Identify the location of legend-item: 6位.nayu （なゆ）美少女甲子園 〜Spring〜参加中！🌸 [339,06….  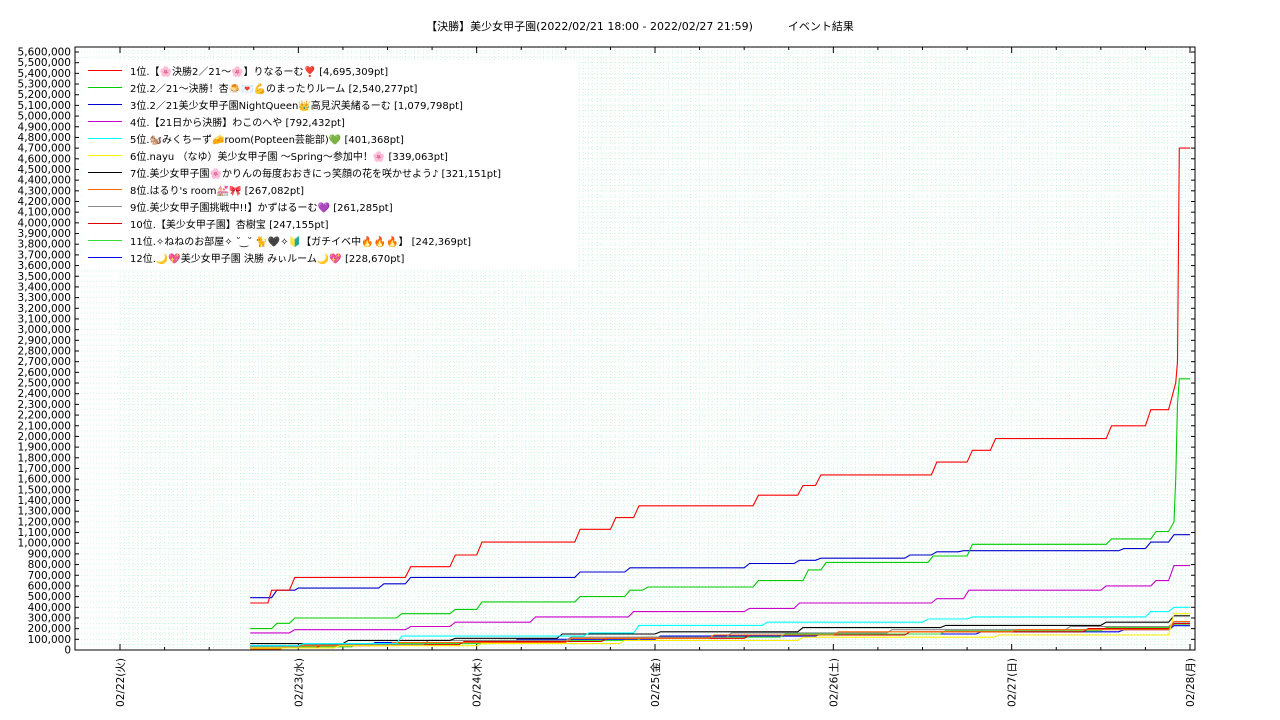
(265, 155).